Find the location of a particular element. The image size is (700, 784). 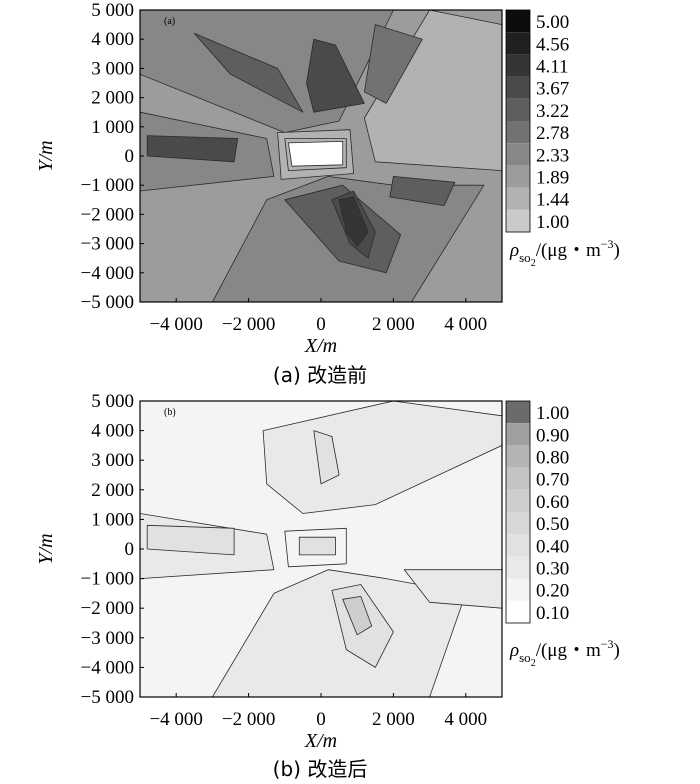

panel-caption: (a) 改造前 is located at coordinates (320, 375).